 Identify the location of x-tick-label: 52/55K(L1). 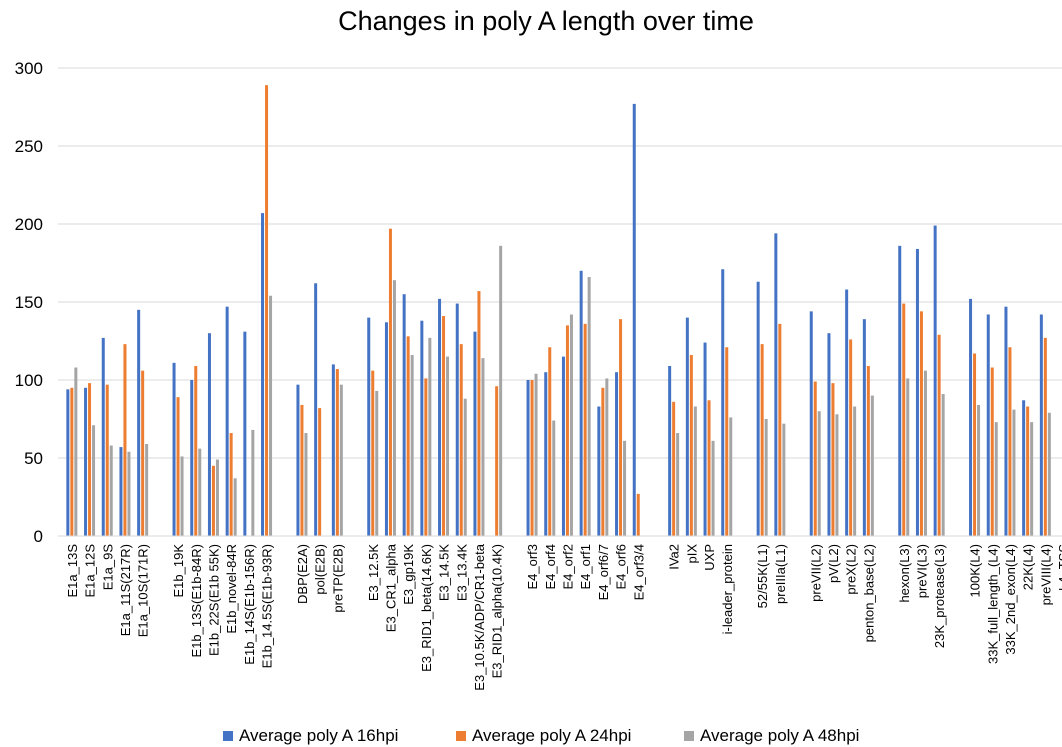
(762, 576).